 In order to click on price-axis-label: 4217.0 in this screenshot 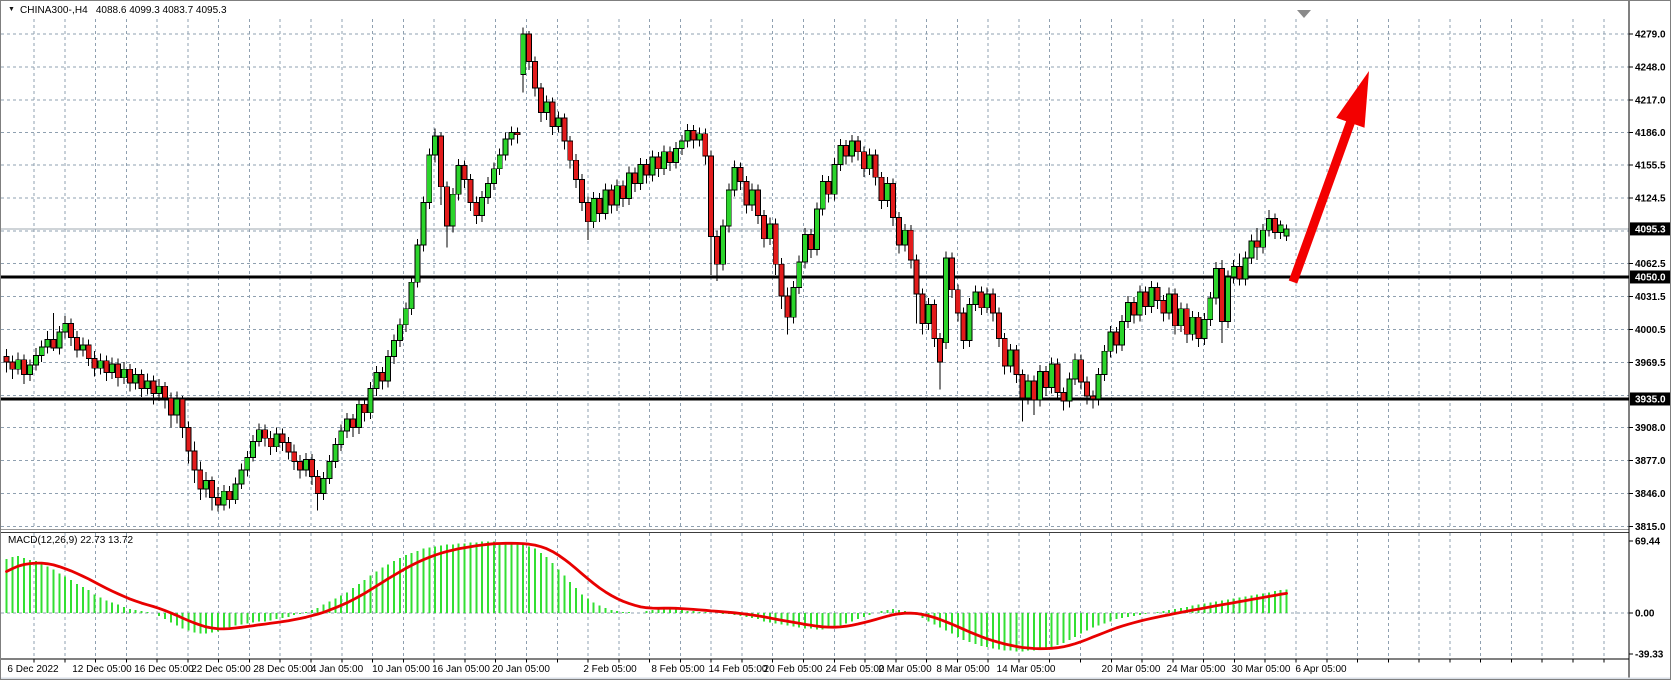, I will do `click(1650, 100)`.